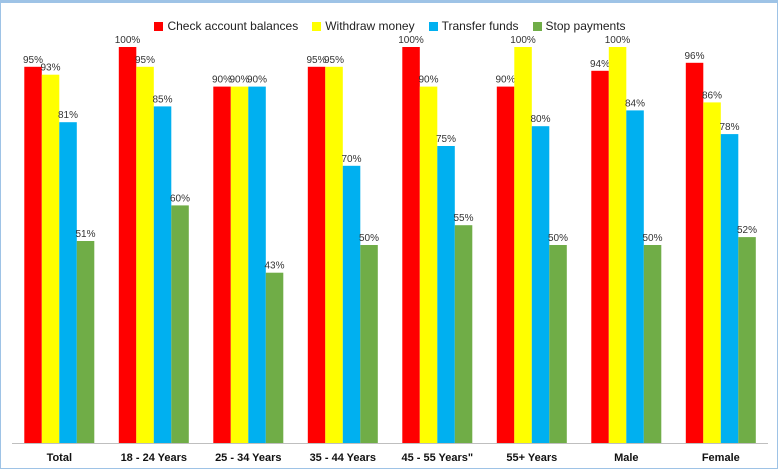 The width and height of the screenshot is (780, 471). I want to click on category-label: 18 - 24 Years, so click(154, 458).